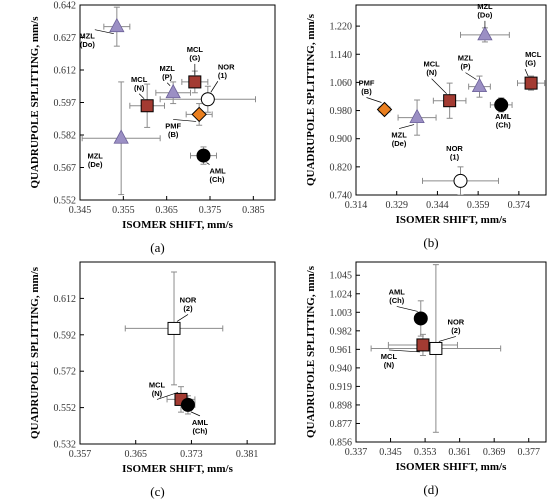 This screenshot has height=502, width=550. What do you see at coordinates (528, 452) in the screenshot?
I see `x-tick-label: 0.377` at bounding box center [528, 452].